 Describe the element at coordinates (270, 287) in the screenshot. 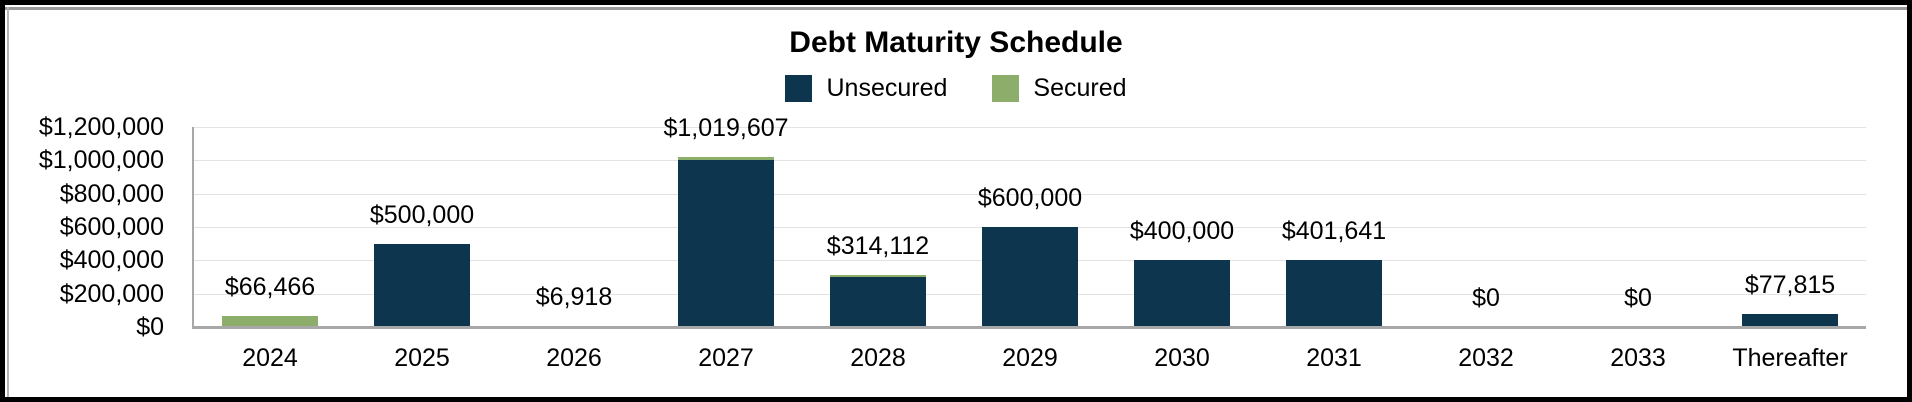

I see `bar-value-label: $66,466` at that location.